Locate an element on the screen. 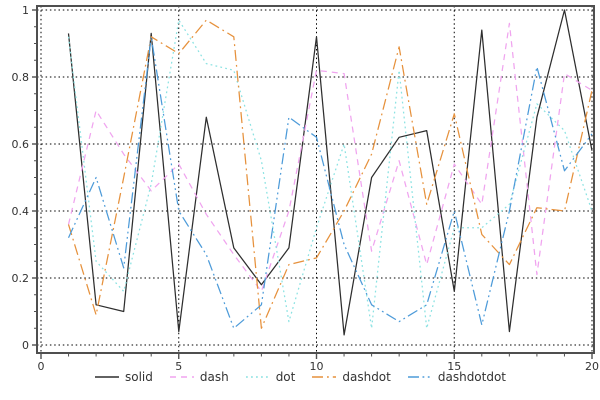  legend-item-dashdot: dashdot is located at coordinates (351, 377).